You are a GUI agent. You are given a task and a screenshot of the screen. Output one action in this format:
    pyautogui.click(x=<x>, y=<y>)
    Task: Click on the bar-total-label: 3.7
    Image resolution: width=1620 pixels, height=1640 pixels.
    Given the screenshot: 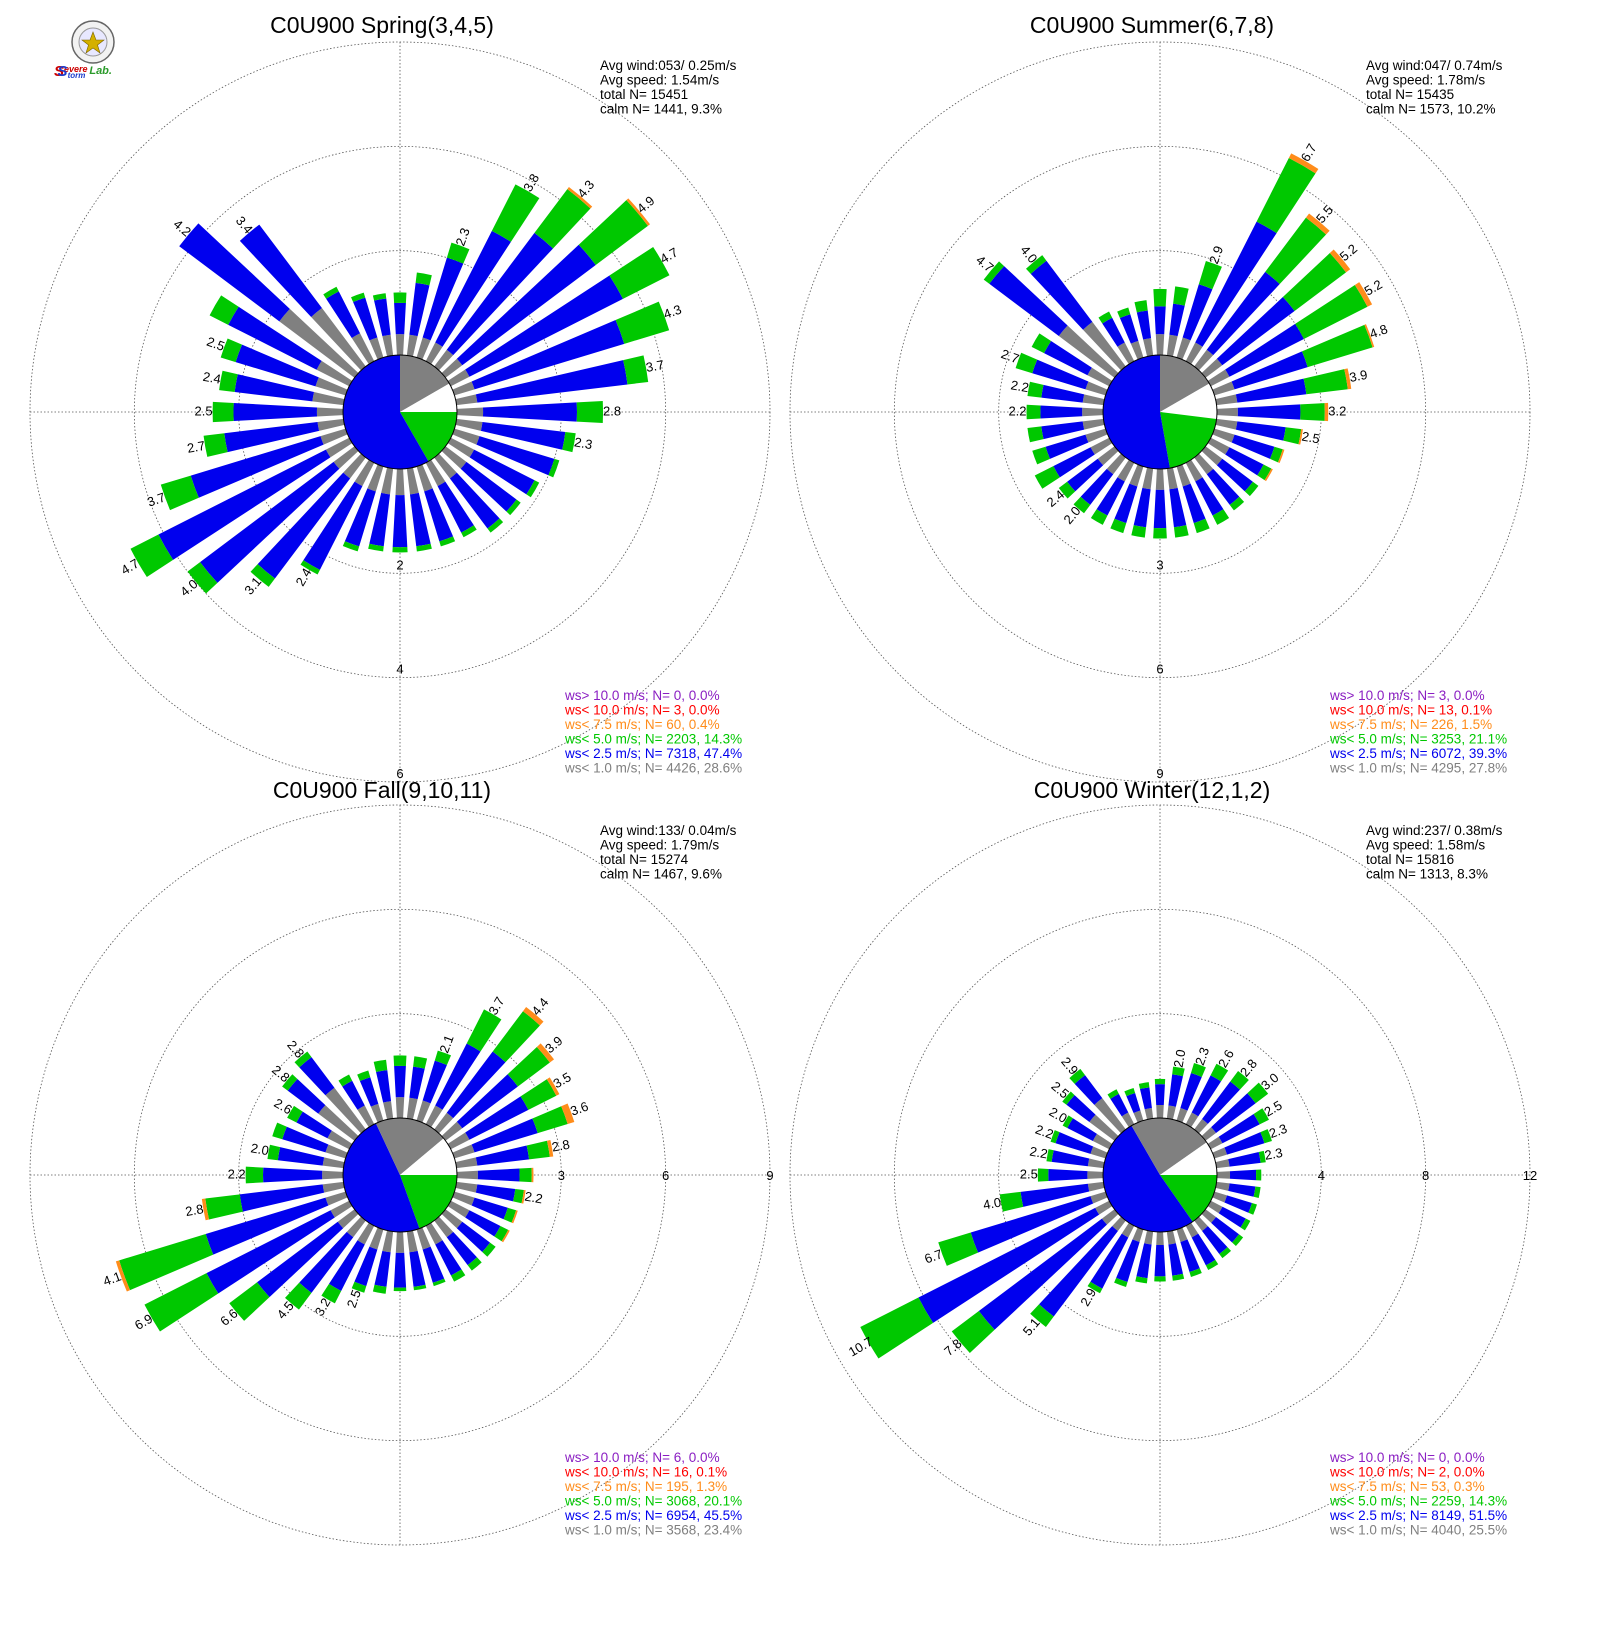 What is the action you would take?
    pyautogui.click(x=655, y=366)
    